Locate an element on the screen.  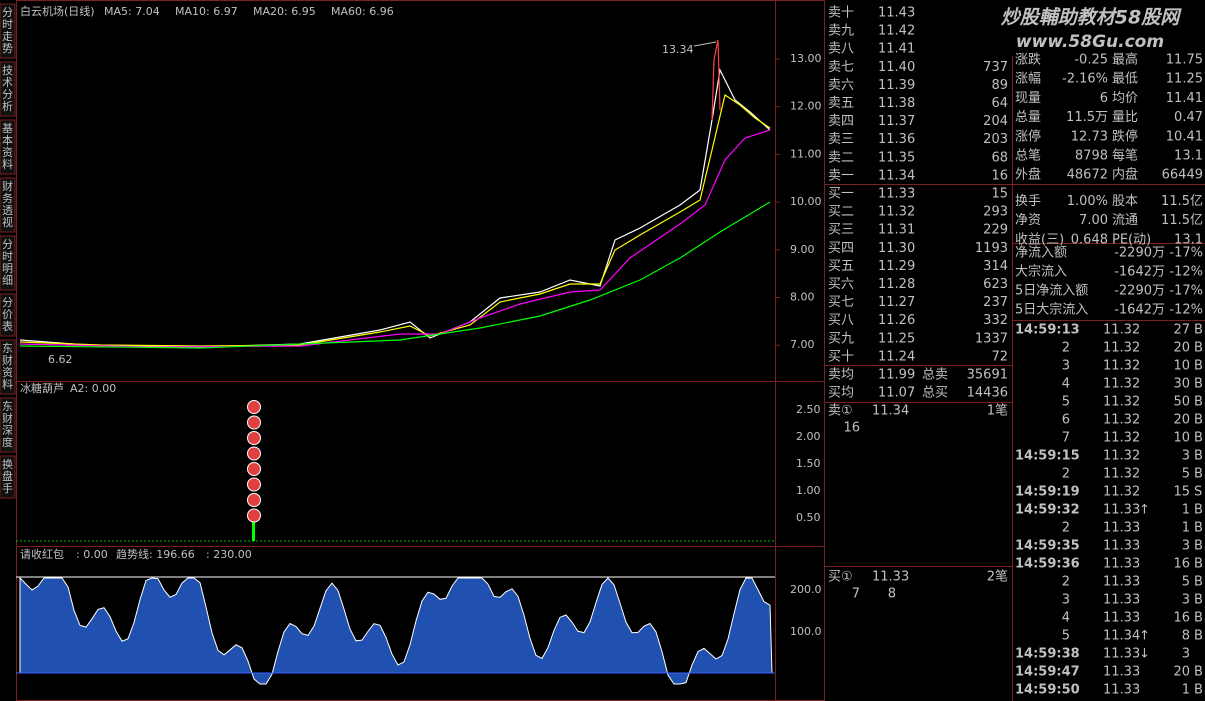
tick-time: 5 is located at coordinates (1066, 636).